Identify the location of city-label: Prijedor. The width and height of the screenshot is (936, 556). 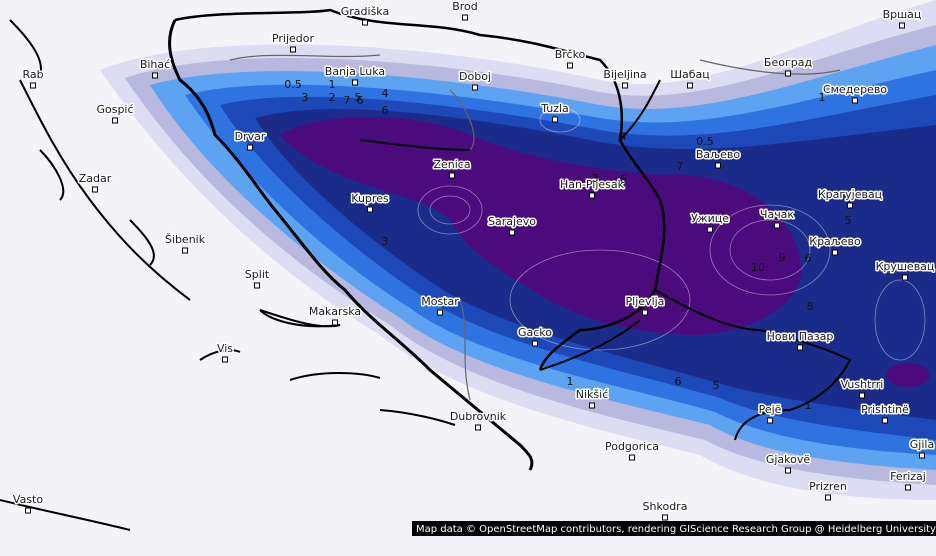
(293, 38).